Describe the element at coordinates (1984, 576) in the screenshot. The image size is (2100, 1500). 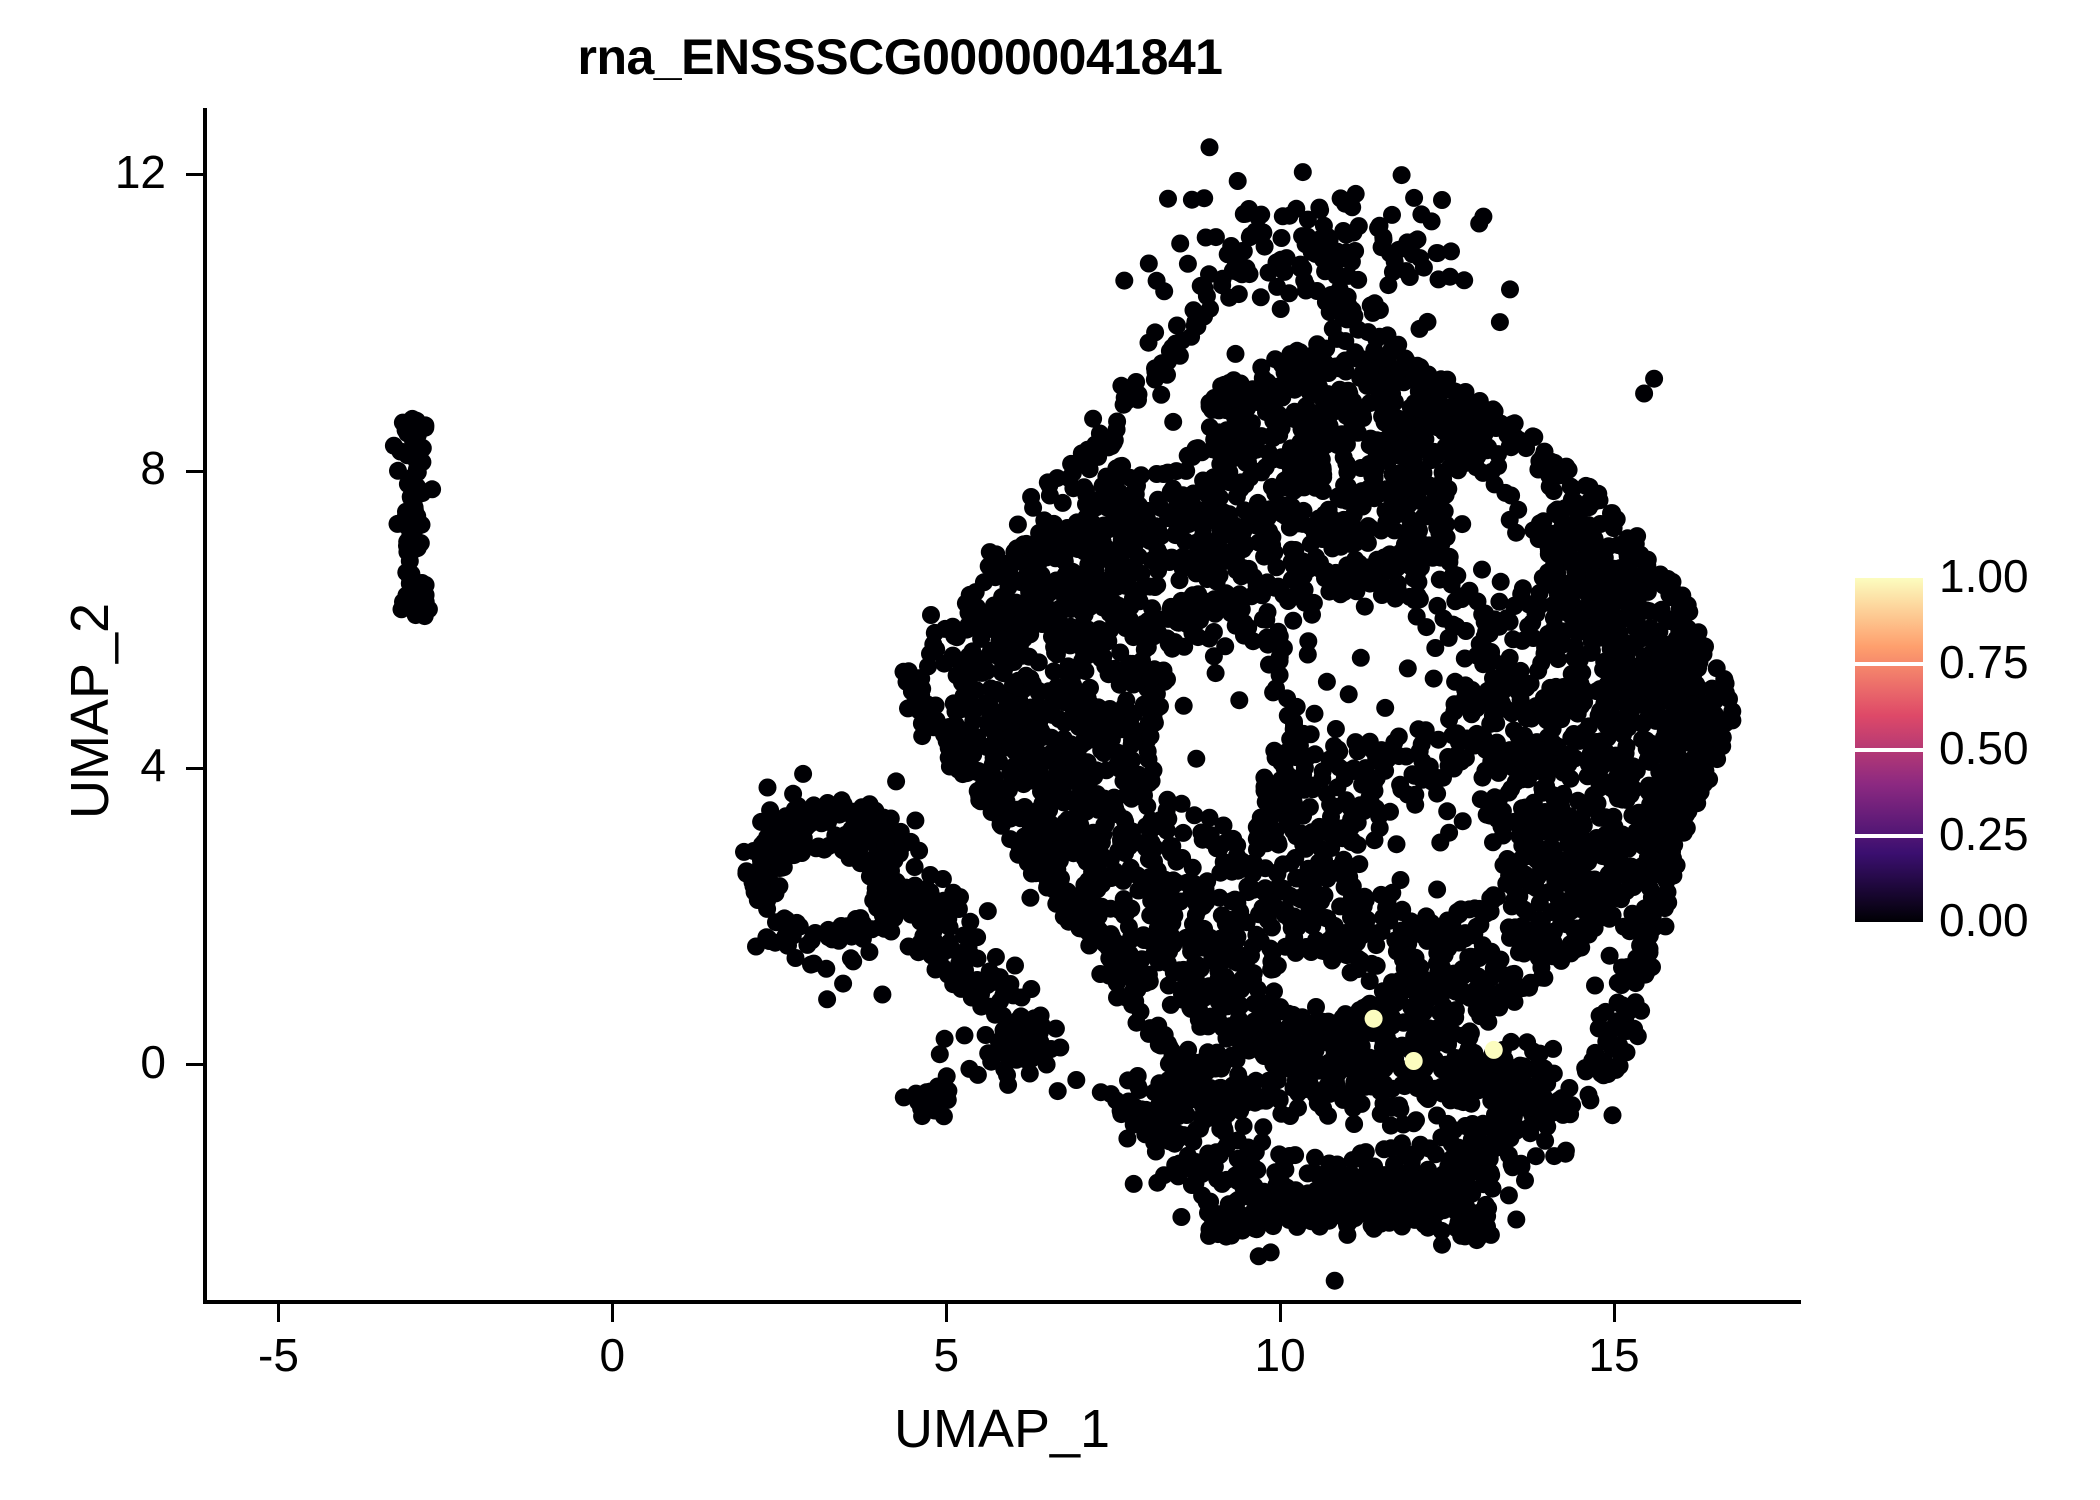
I see `colorbar-tick-label: 1.00` at that location.